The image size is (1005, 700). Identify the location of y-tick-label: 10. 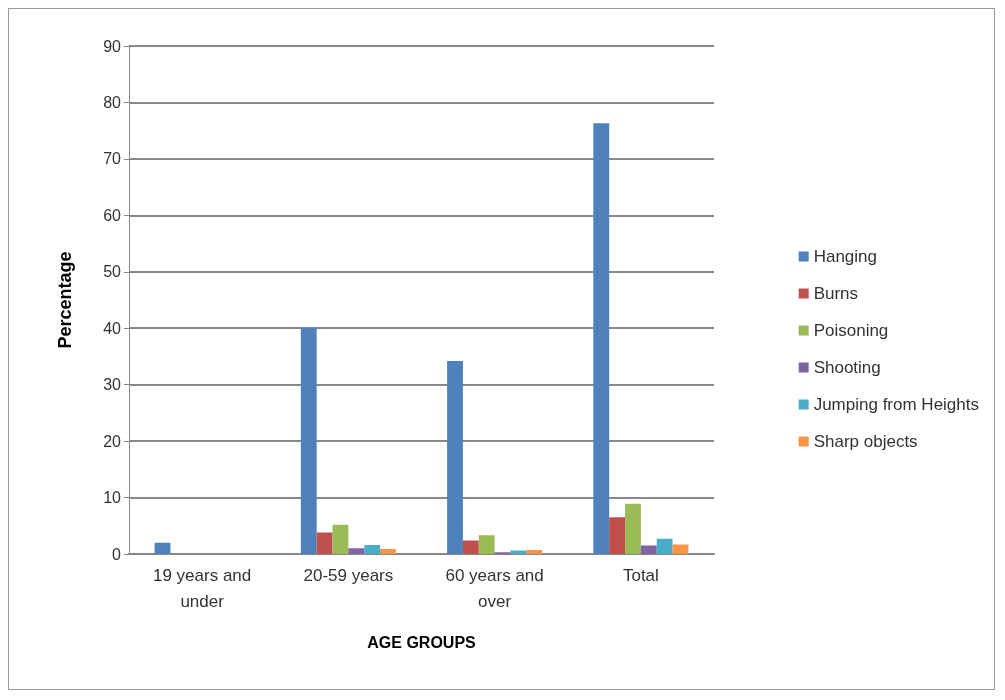
(112, 498).